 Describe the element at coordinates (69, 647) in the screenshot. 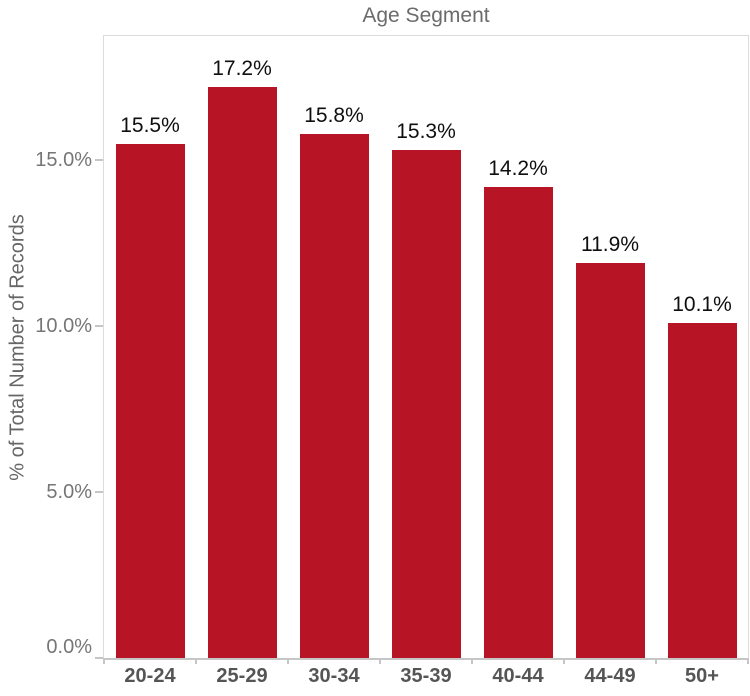

I see `y-tick-label: 0.0%` at that location.